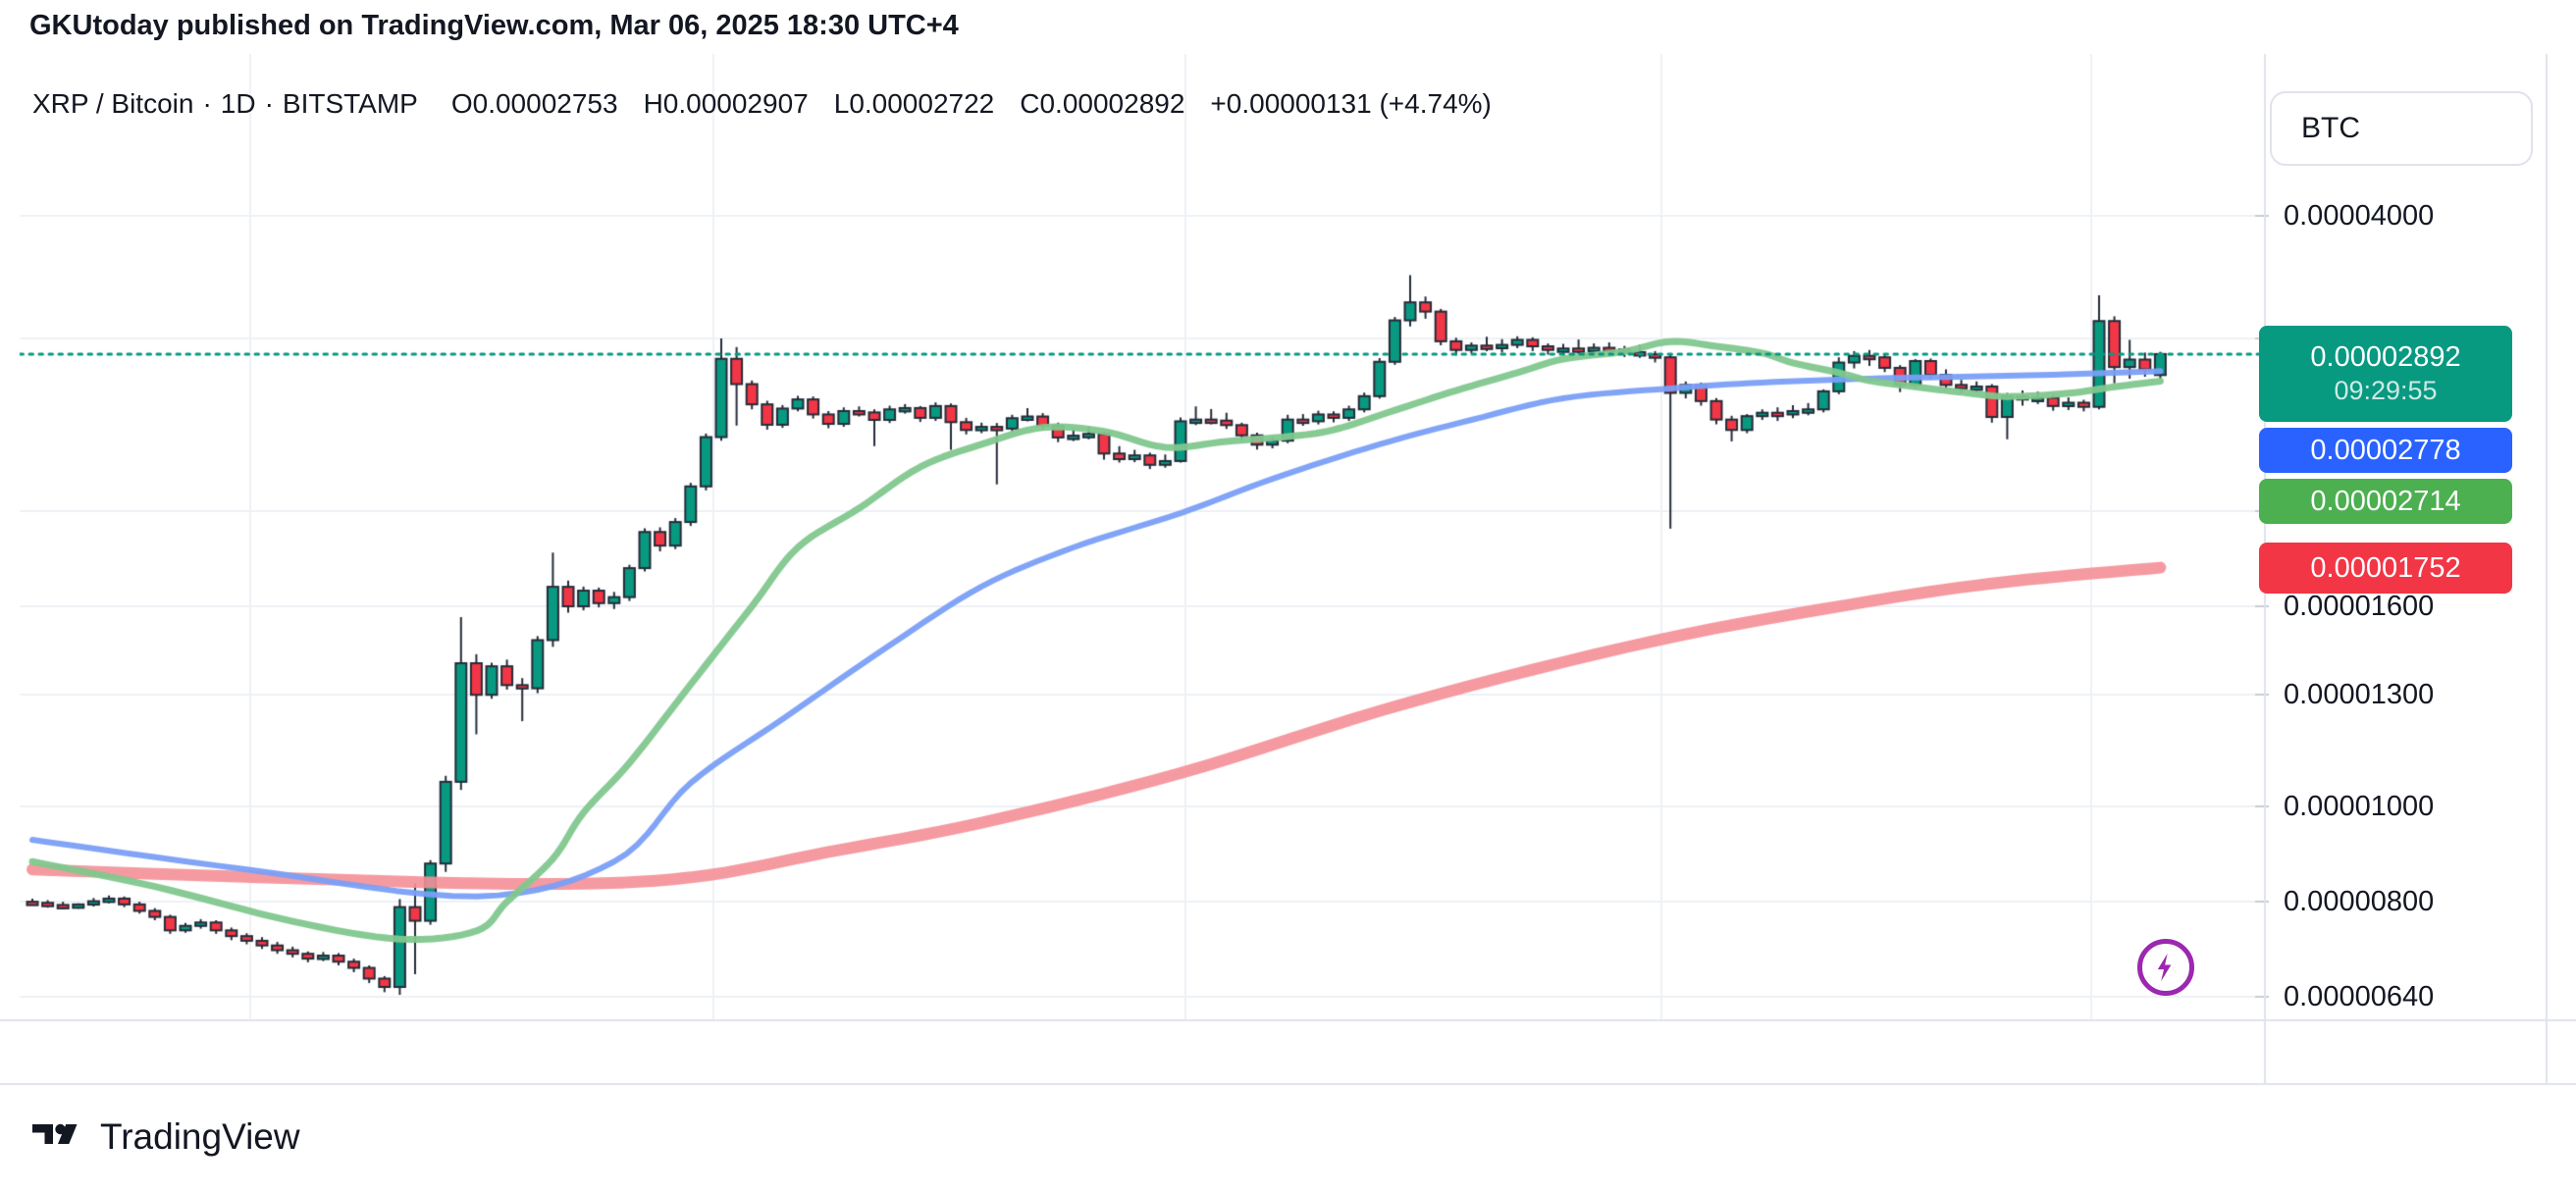 The image size is (2576, 1192). Describe the element at coordinates (1030, 103) in the screenshot. I see `ohlc-close-label: C` at that location.